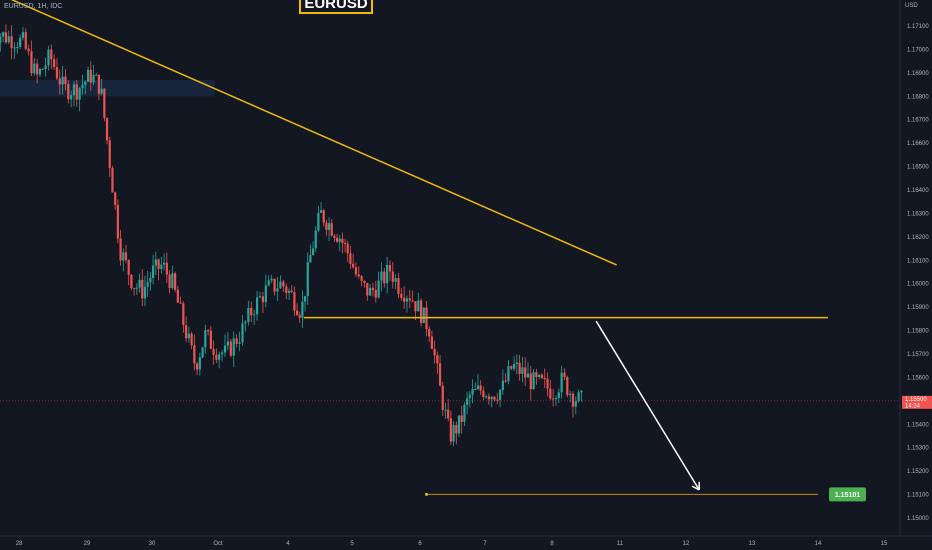 The height and width of the screenshot is (550, 932). Describe the element at coordinates (918, 378) in the screenshot. I see `price-tick-label: 1.15600` at that location.